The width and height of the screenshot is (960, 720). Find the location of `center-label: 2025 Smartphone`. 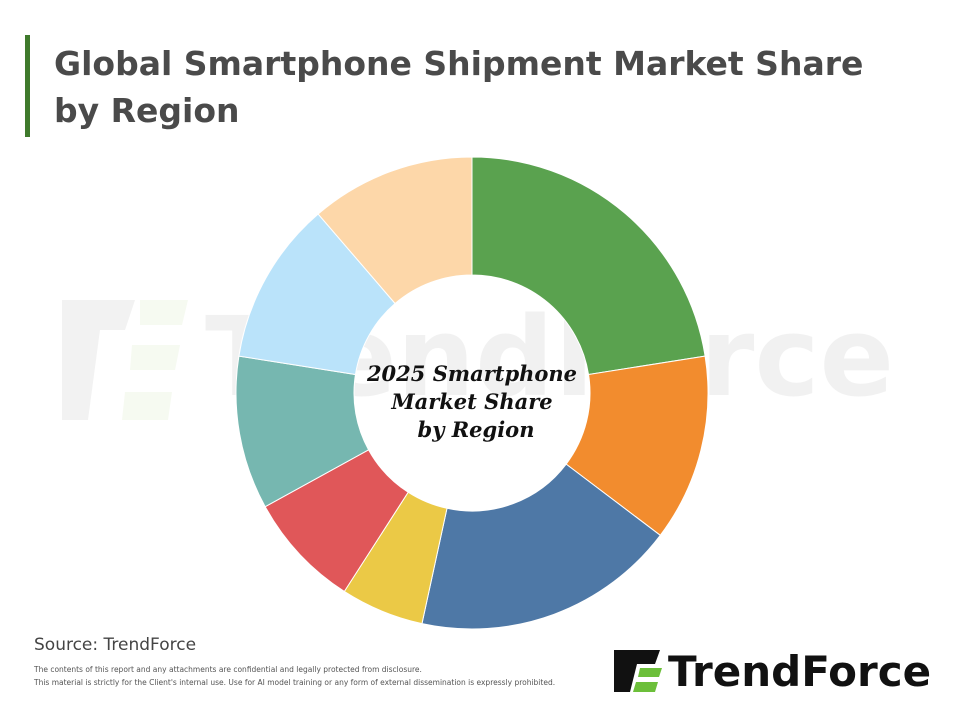

center-label: 2025 Smartphone is located at coordinates (471, 373).